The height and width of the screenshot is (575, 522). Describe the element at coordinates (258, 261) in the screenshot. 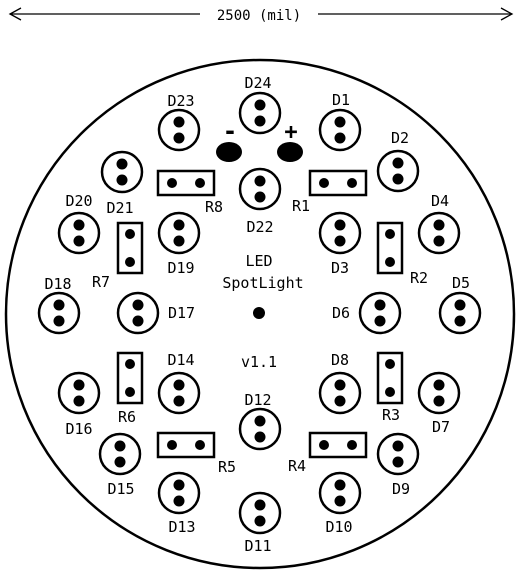

I see `title-line-1: LED` at that location.